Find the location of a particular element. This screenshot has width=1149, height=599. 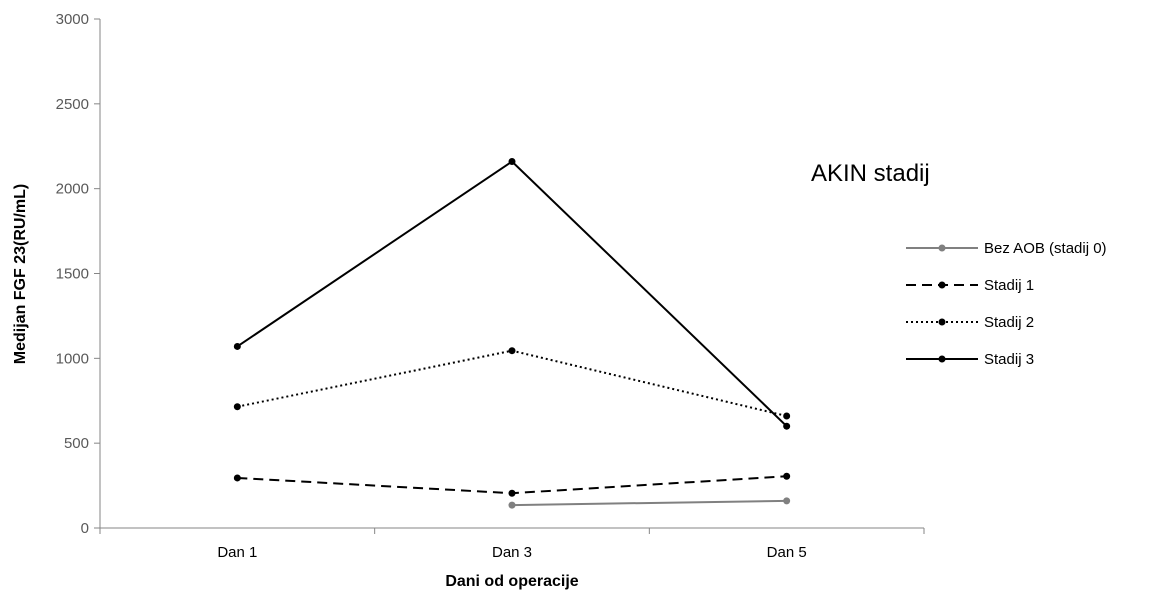

legend-item: Stadij 2 is located at coordinates (970, 322).